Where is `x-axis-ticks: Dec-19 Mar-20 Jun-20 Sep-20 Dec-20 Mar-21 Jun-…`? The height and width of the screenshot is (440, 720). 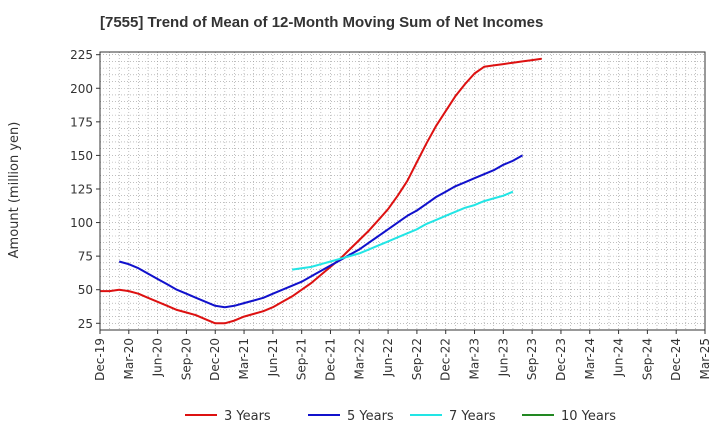
x-axis-ticks: Dec-19 Mar-20 Jun-20 Sep-20 Dec-20 Mar-21 Jun-… is located at coordinates (402, 355).